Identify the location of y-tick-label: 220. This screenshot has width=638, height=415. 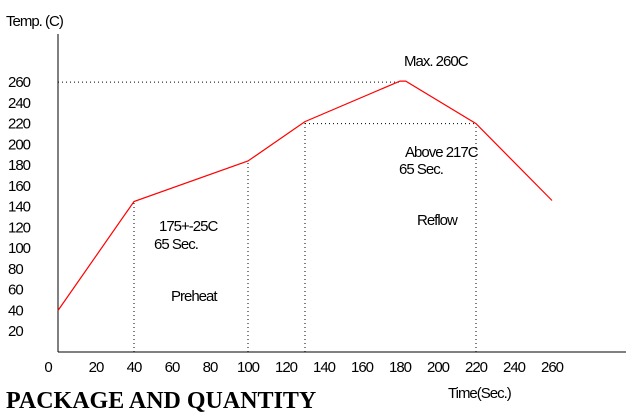
(19, 124).